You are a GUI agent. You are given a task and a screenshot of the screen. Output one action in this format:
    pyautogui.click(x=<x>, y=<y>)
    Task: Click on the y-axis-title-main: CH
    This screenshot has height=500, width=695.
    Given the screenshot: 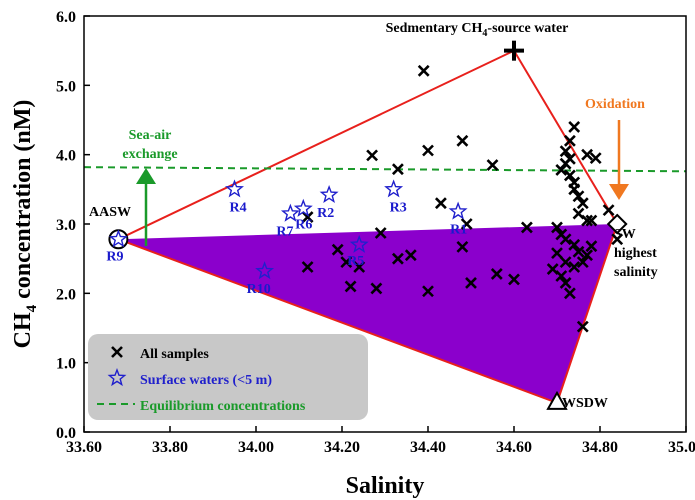 What is the action you would take?
    pyautogui.click(x=23, y=330)
    